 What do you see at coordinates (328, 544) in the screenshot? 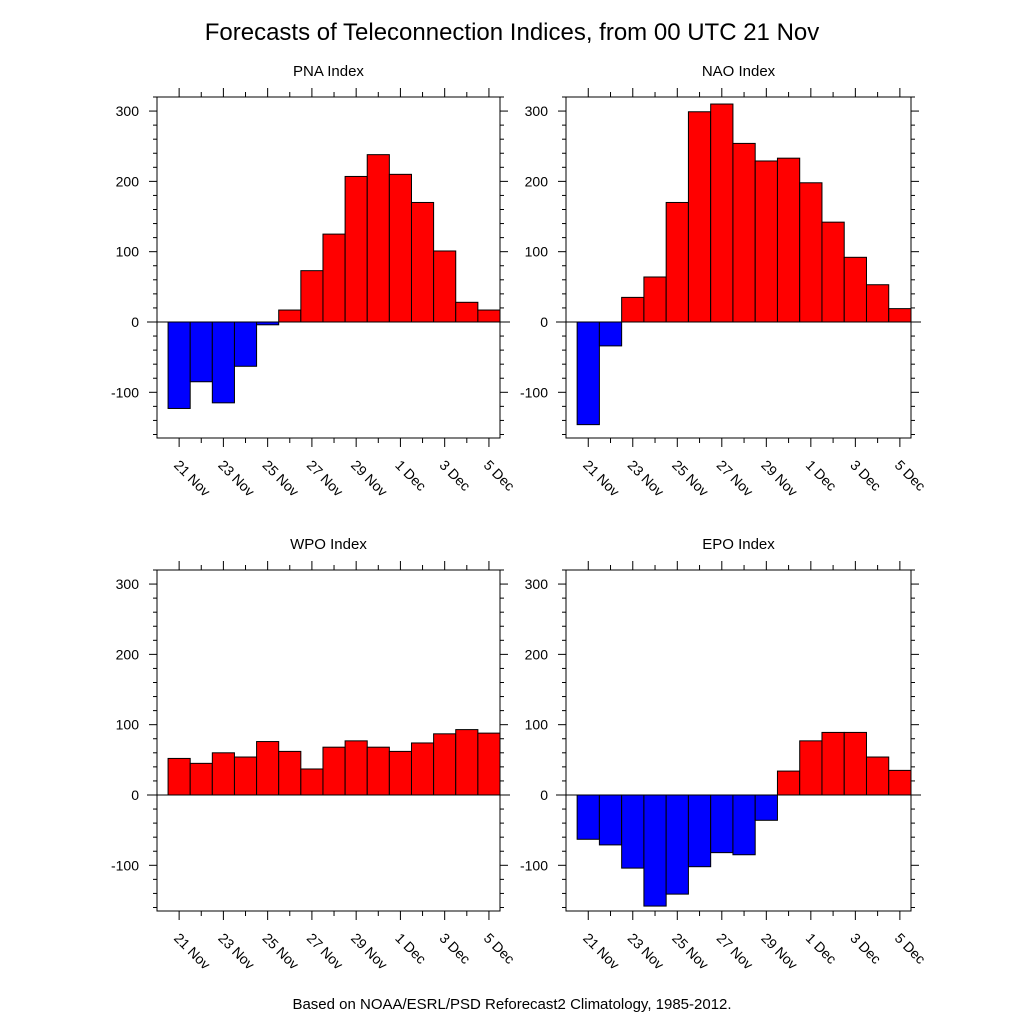
I see `panel-title: WPO Index` at bounding box center [328, 544].